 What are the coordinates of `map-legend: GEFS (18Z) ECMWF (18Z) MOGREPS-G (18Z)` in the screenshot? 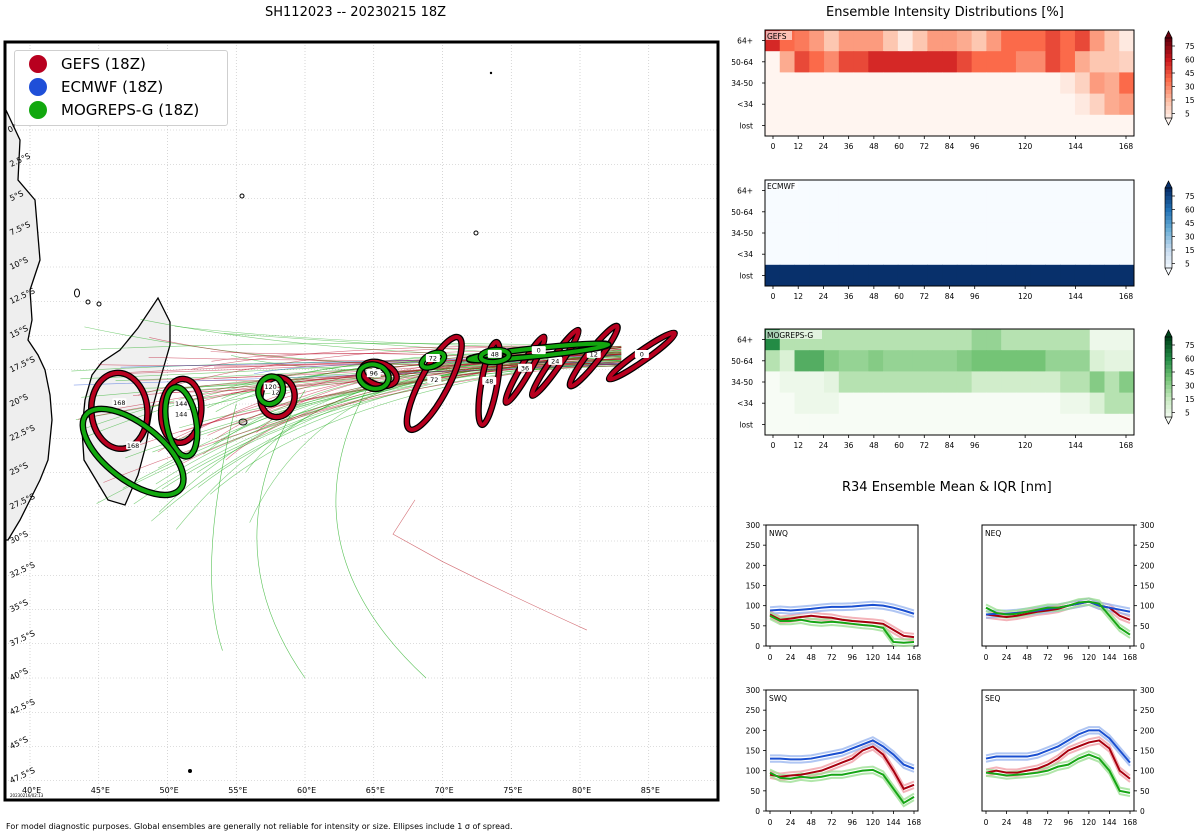 It's located at (121, 88).